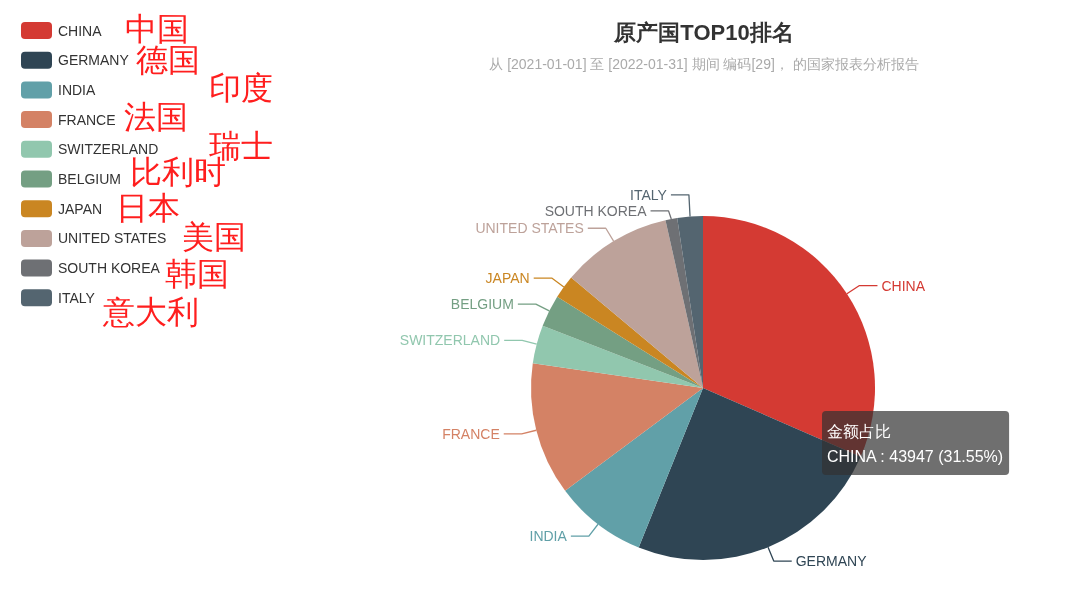 The width and height of the screenshot is (1080, 599). Describe the element at coordinates (704, 64) in the screenshot. I see `subtitle: 从 [2021-01-01] 至 [2022-01-31] 期间 编码[29]， 的国家报表分析报告` at that location.